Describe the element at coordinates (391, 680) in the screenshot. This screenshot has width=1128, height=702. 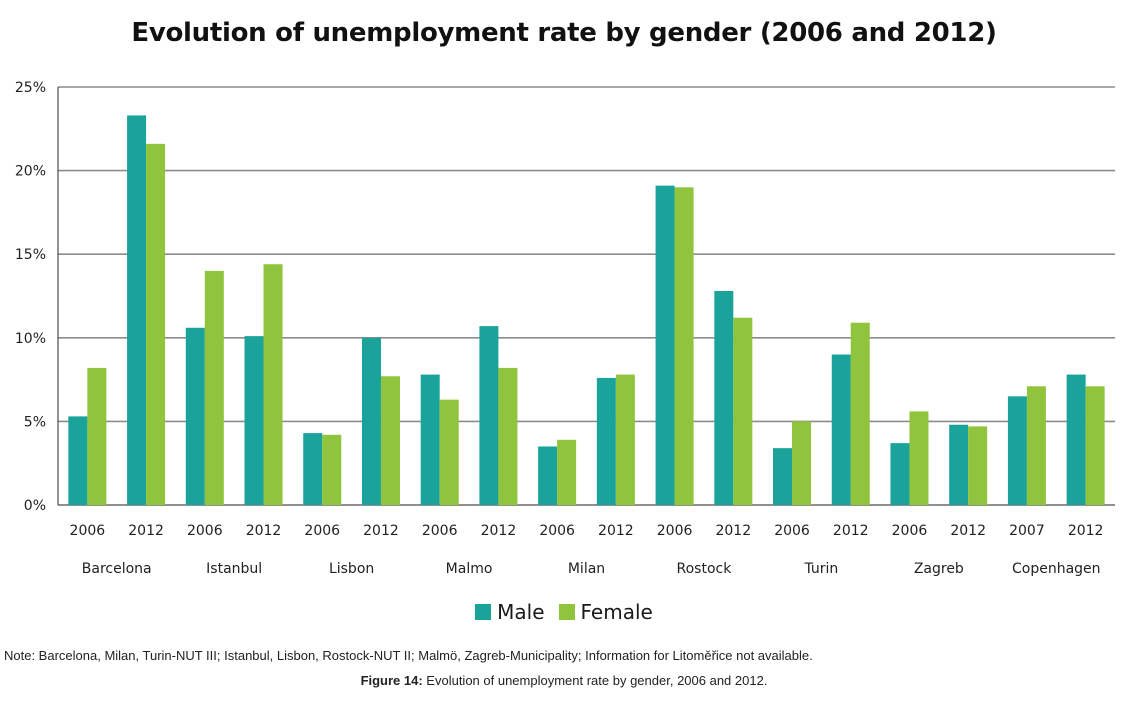
I see `caption-prefix: Figure 14:` at that location.